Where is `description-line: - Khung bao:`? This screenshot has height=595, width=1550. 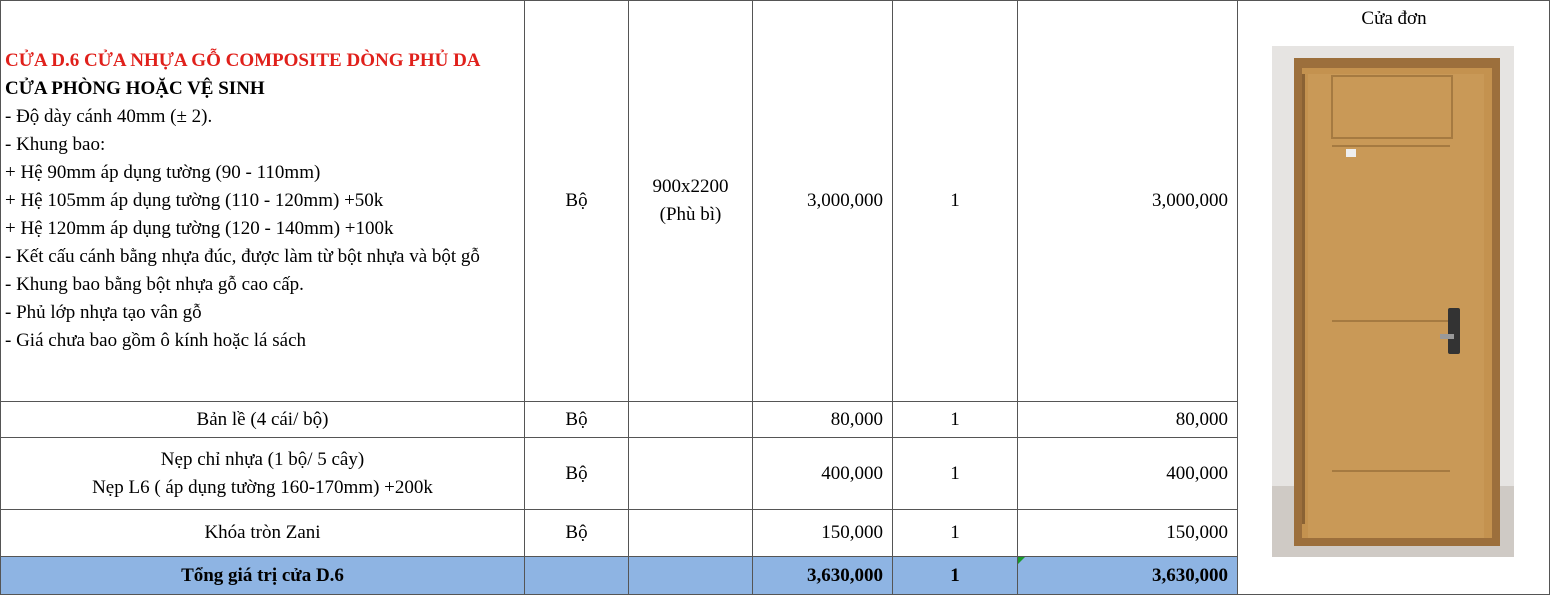 description-line: - Khung bao: is located at coordinates (55, 144).